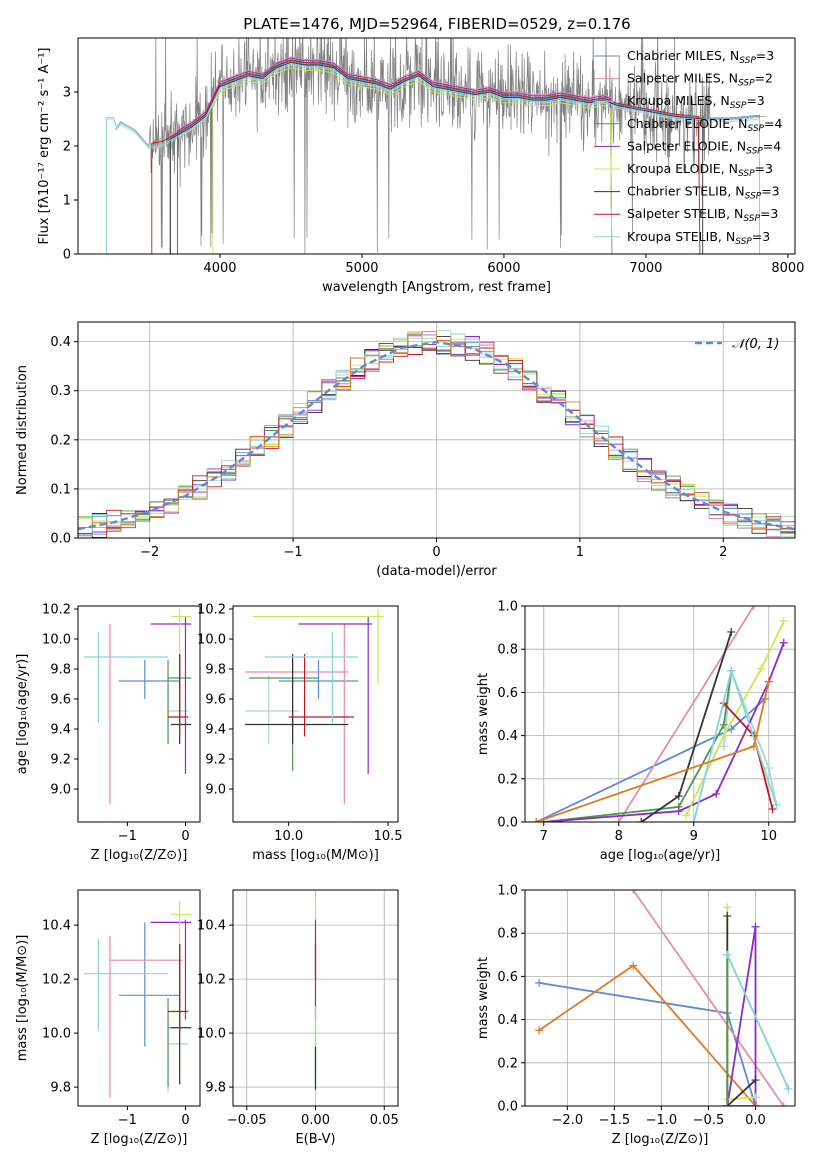 The height and width of the screenshot is (1170, 819). I want to click on weight-vs-age-plot-area, so click(660, 714).